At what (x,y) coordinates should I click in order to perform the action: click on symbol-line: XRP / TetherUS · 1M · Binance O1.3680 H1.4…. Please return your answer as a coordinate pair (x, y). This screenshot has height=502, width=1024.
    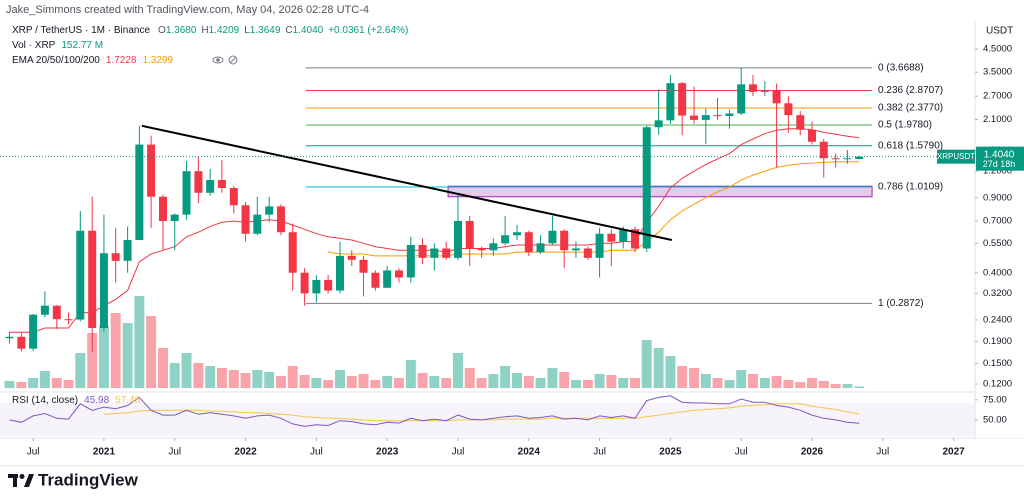
    Looking at the image, I should click on (210, 30).